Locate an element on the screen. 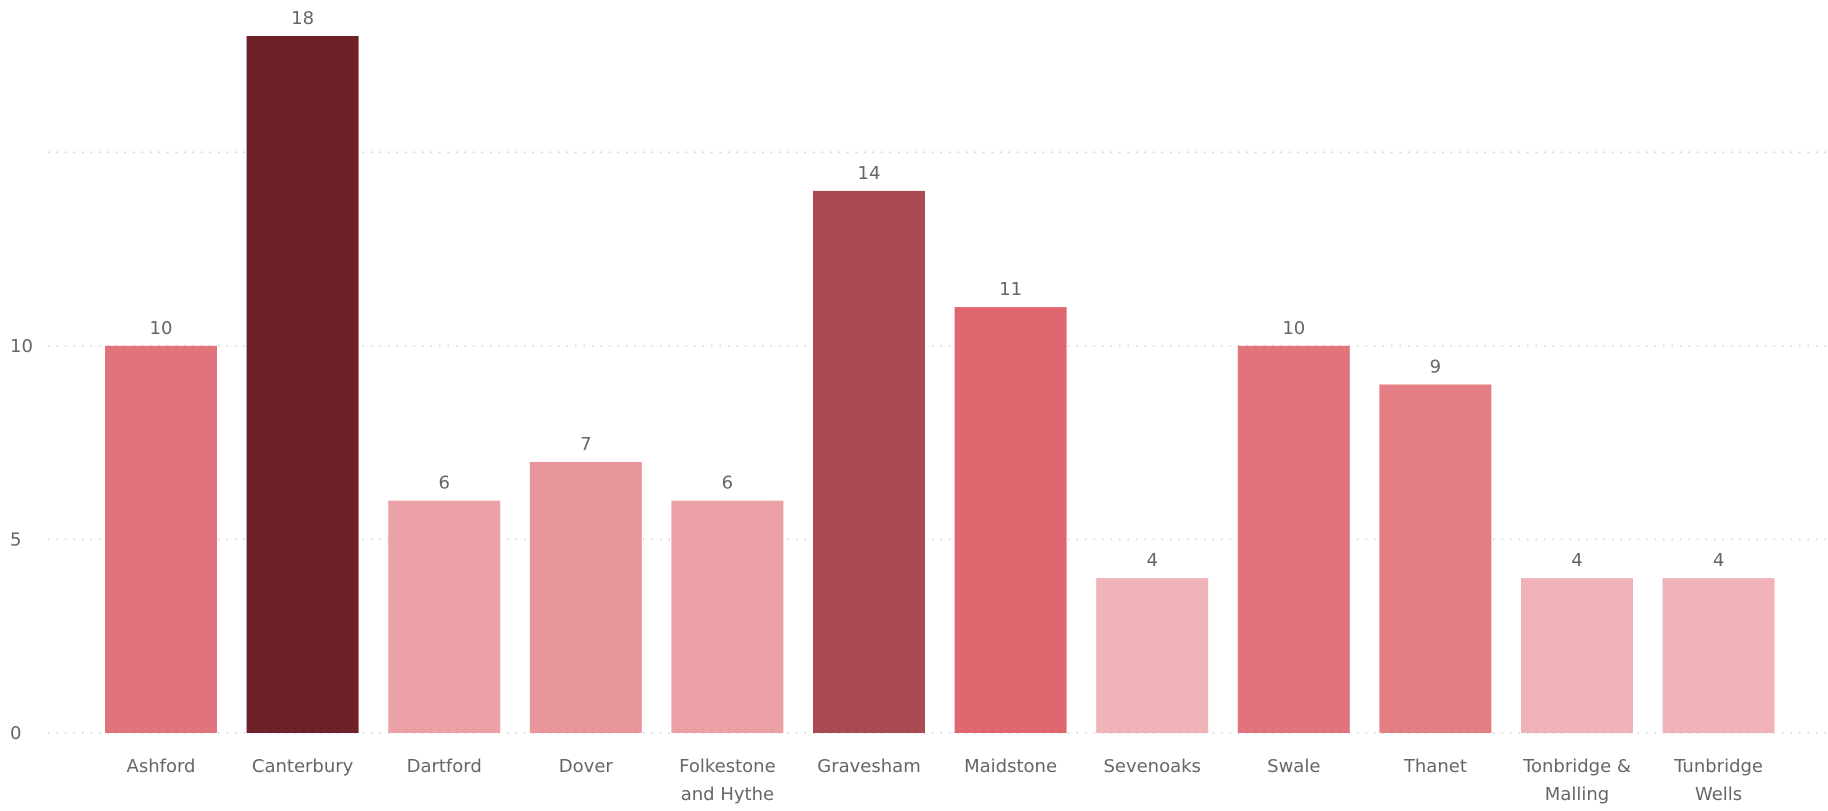 Image resolution: width=1828 pixels, height=811 pixels. data-label: 7 is located at coordinates (585, 444).